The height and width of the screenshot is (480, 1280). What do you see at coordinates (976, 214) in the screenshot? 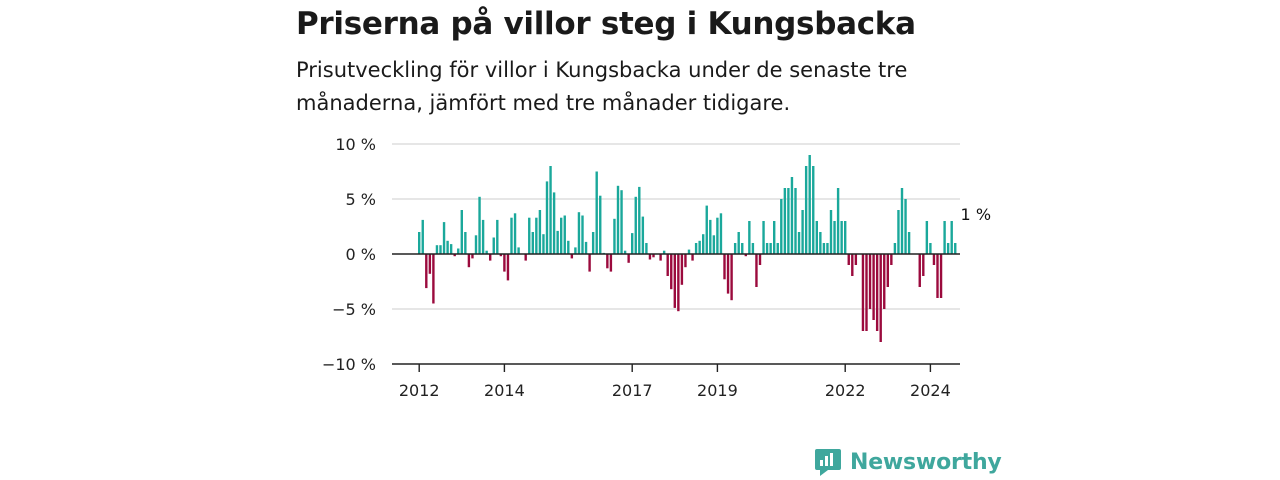
I see `last-value-label: 1 %` at bounding box center [976, 214].